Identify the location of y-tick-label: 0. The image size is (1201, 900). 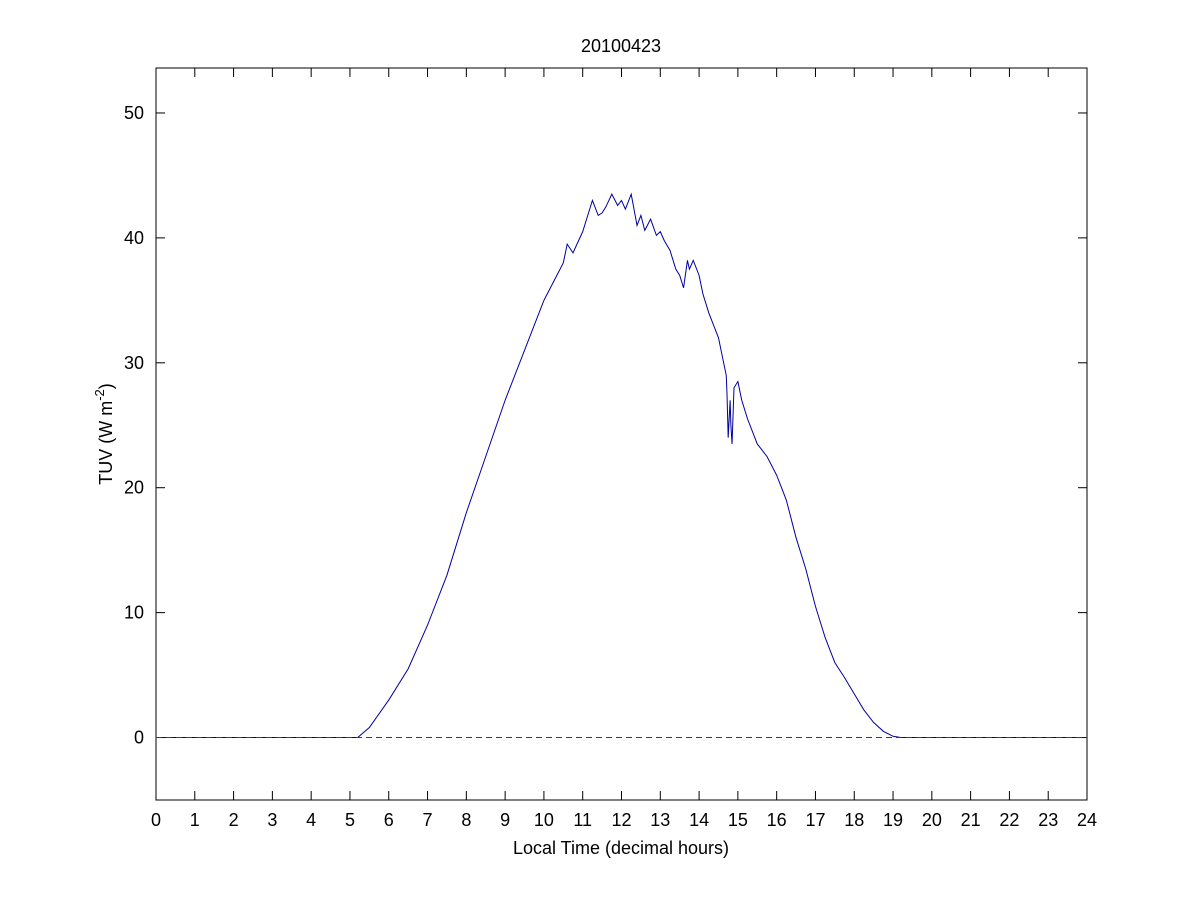
(139, 738).